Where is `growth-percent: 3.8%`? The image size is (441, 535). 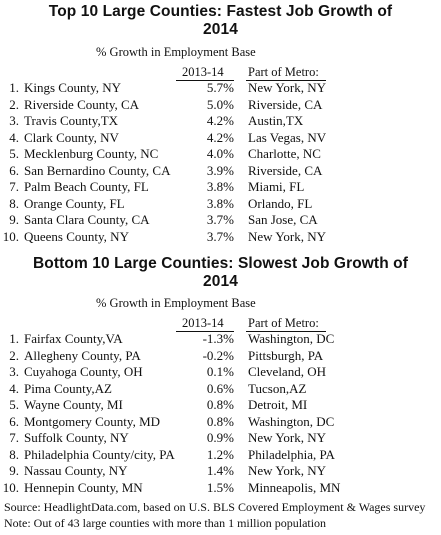
growth-percent: 3.8% is located at coordinates (220, 186).